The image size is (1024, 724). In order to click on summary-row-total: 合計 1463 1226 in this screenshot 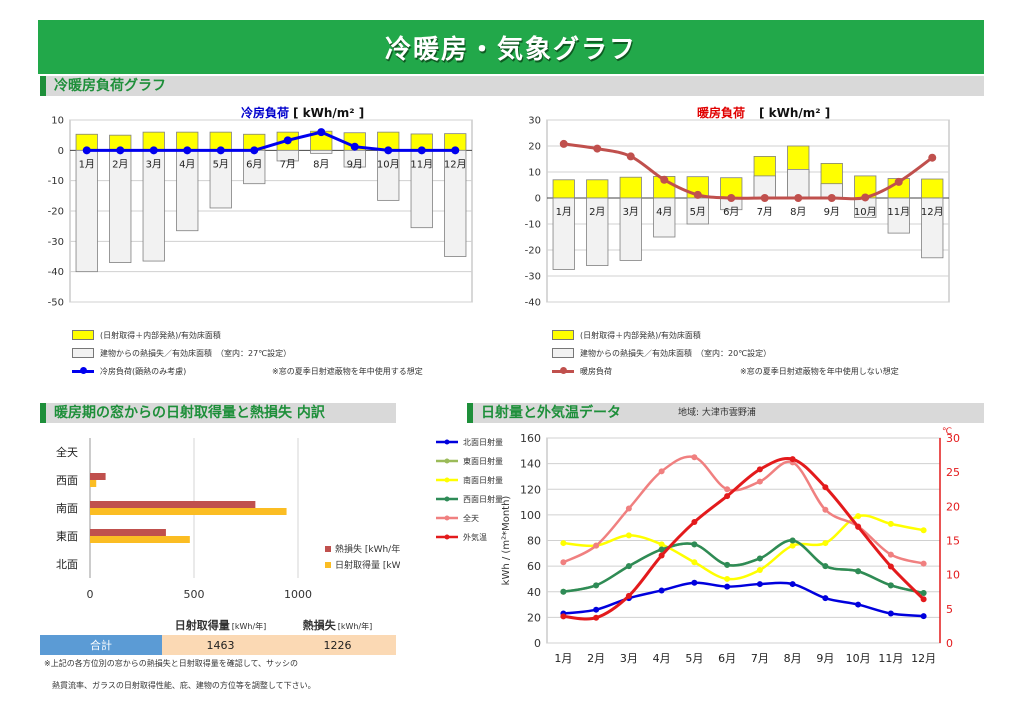, I will do `click(218, 645)`.